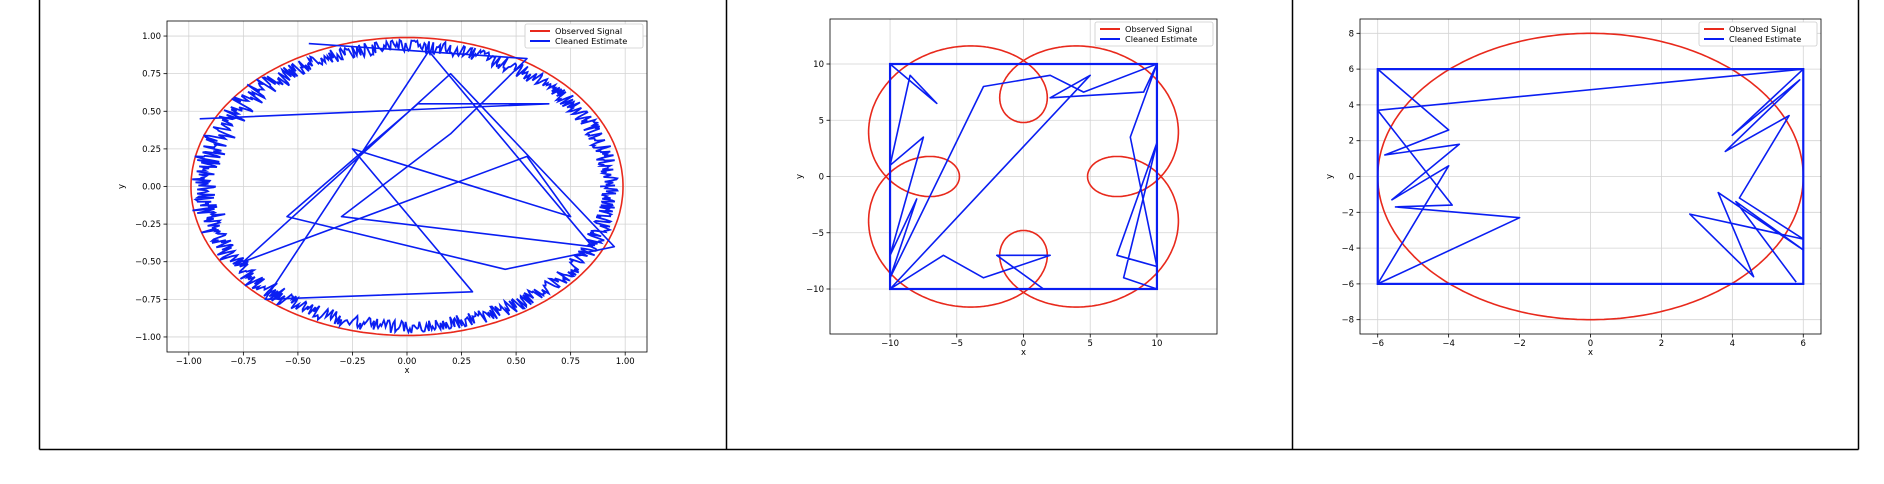 This screenshot has height=484, width=1884. Describe the element at coordinates (1347, 321) in the screenshot. I see `y-tick-label: −8` at that location.